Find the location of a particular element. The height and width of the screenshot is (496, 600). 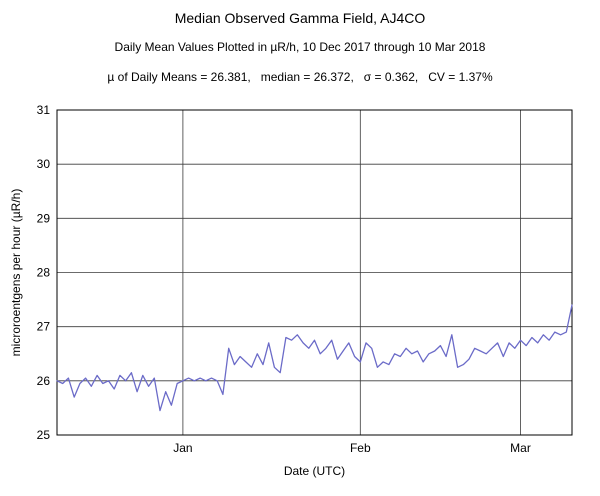

y-tick-label: 30 is located at coordinates (44, 164).